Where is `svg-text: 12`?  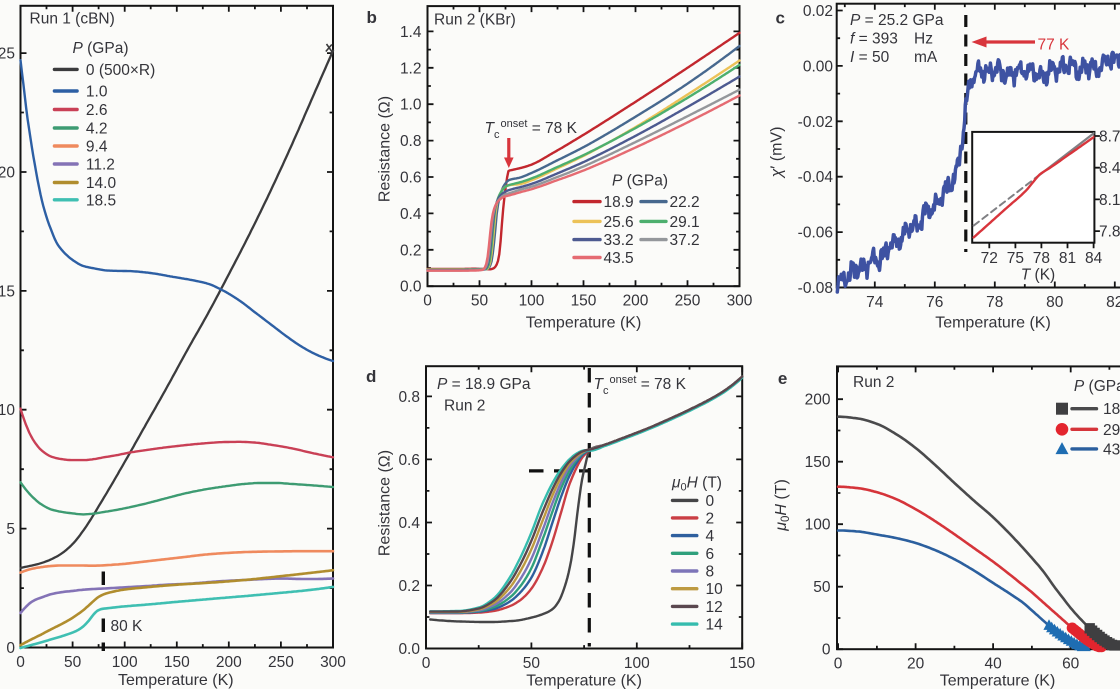 svg-text: 12 is located at coordinates (714, 607).